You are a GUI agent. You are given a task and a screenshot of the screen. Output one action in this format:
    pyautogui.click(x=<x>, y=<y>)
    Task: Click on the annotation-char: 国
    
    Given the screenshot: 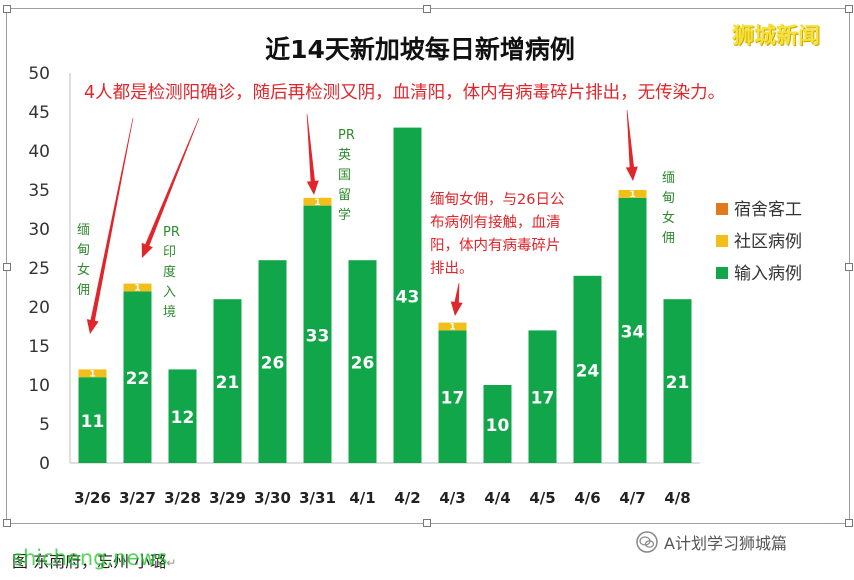 What is the action you would take?
    pyautogui.click(x=344, y=175)
    